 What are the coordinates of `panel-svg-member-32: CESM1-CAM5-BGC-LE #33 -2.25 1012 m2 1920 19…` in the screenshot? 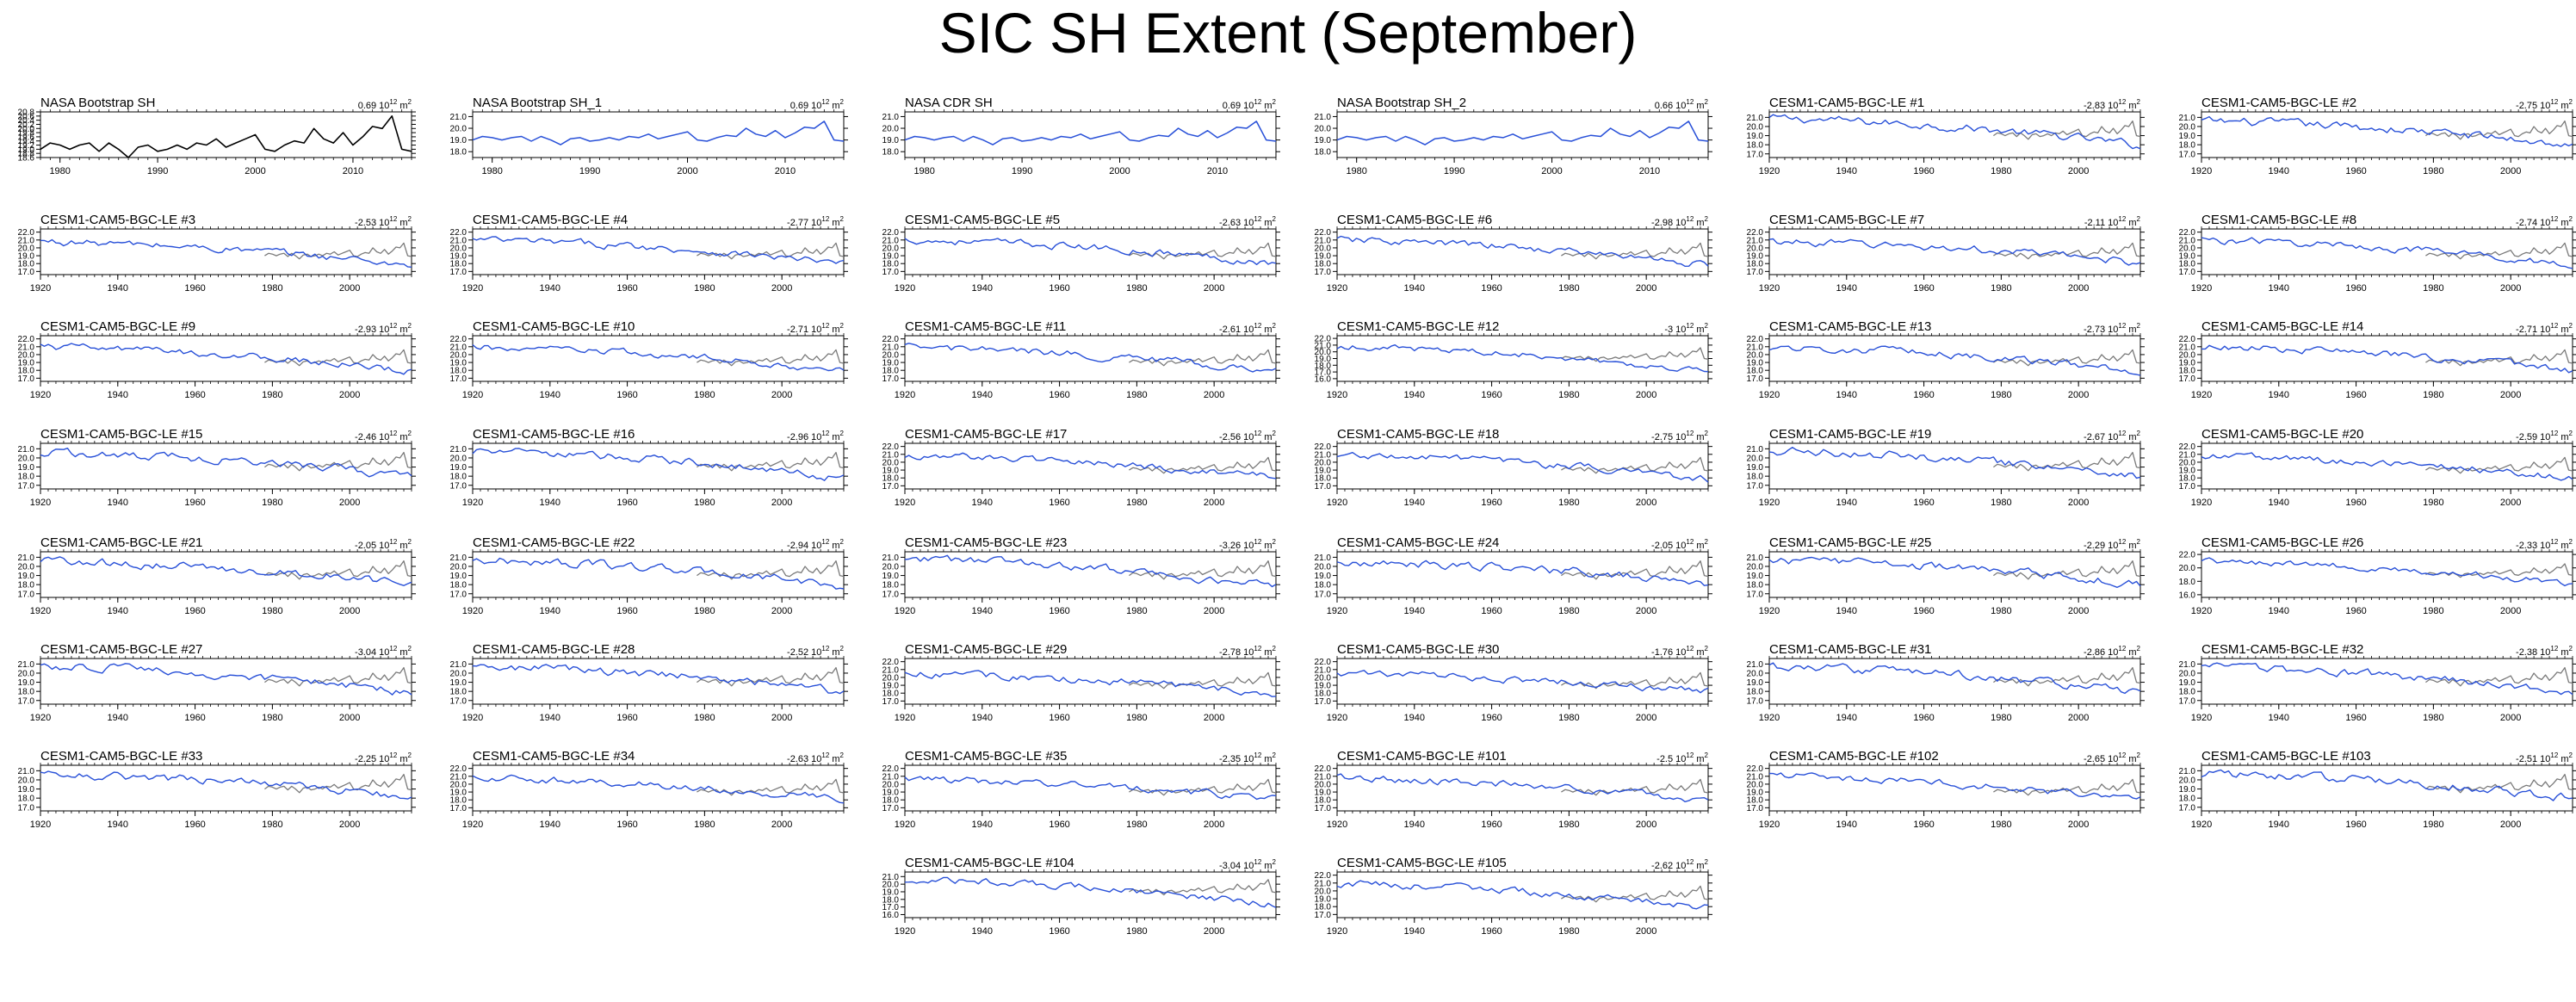 It's located at (217, 790).